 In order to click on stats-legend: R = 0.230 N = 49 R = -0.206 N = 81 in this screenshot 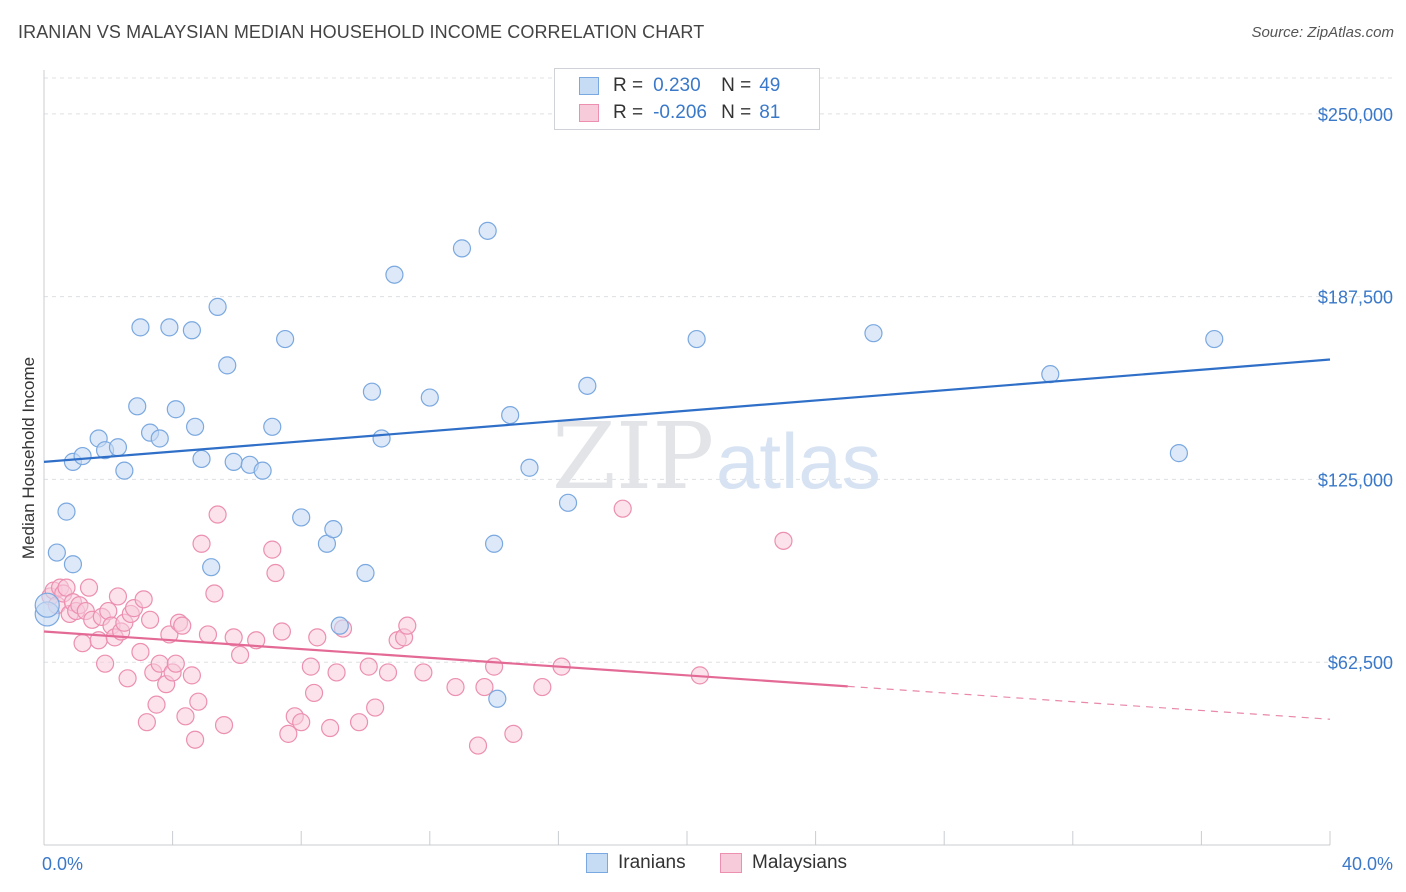, I will do `click(687, 99)`.